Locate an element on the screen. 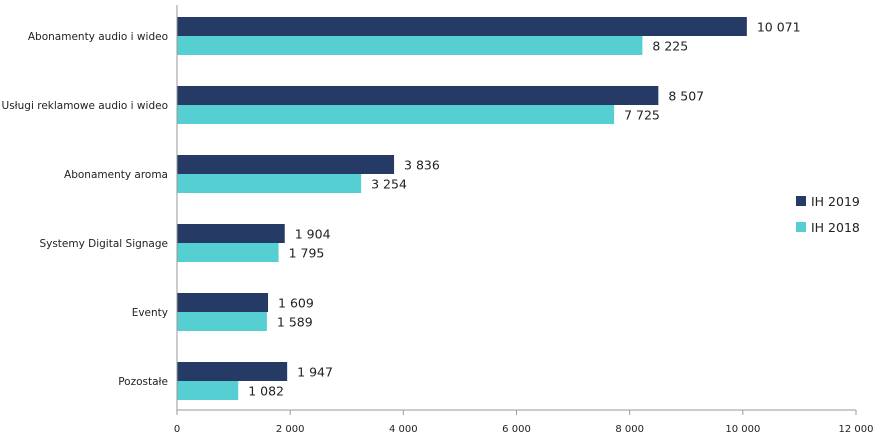  data-label-ih-2019: 1 609 is located at coordinates (296, 303).